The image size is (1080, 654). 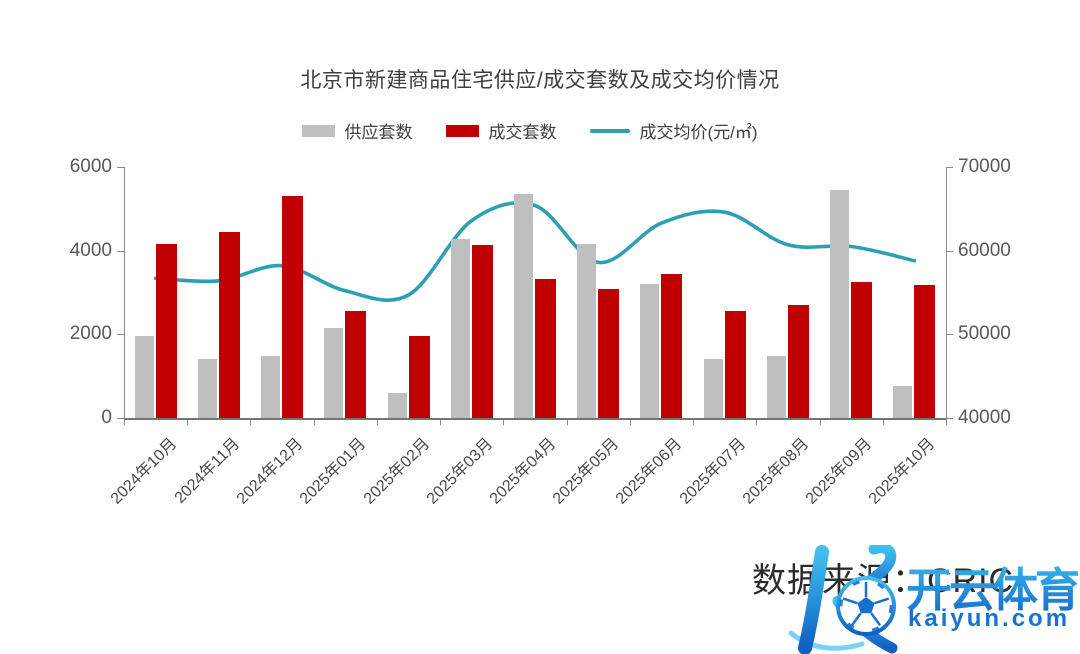 I want to click on x-axis-label: 2025年07月, so click(x=712, y=471).